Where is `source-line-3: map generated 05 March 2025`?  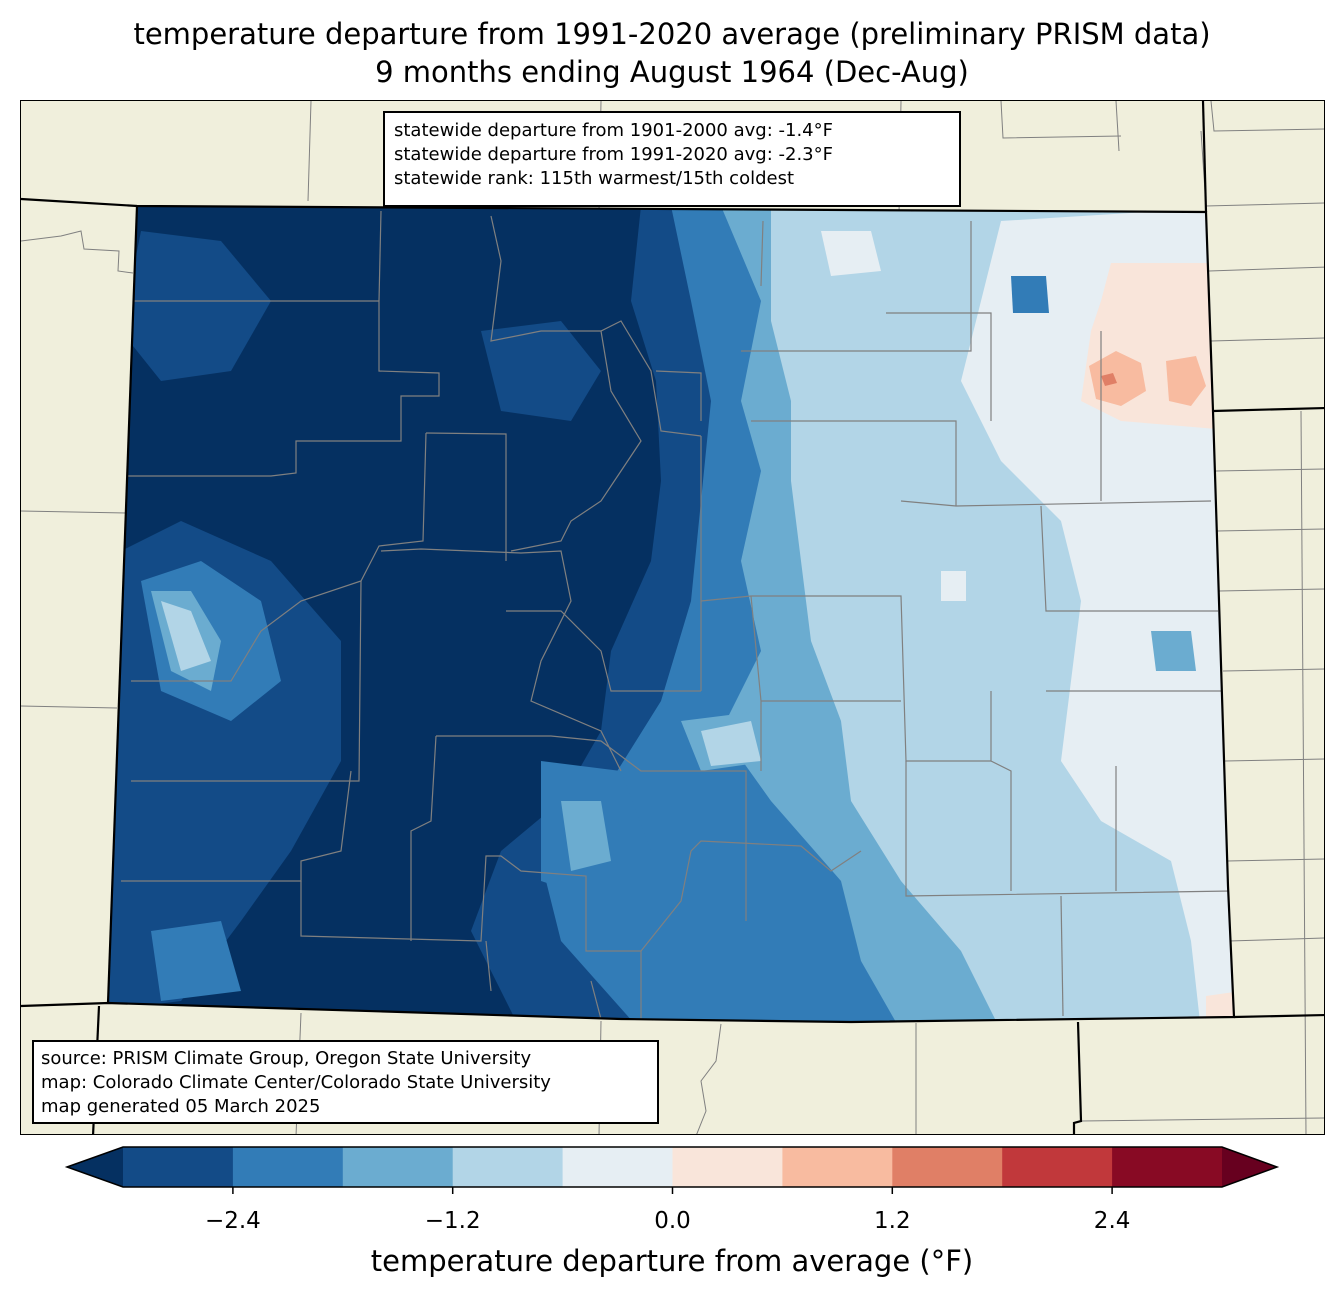
source-line-3: map generated 05 March 2025 is located at coordinates (181, 1106).